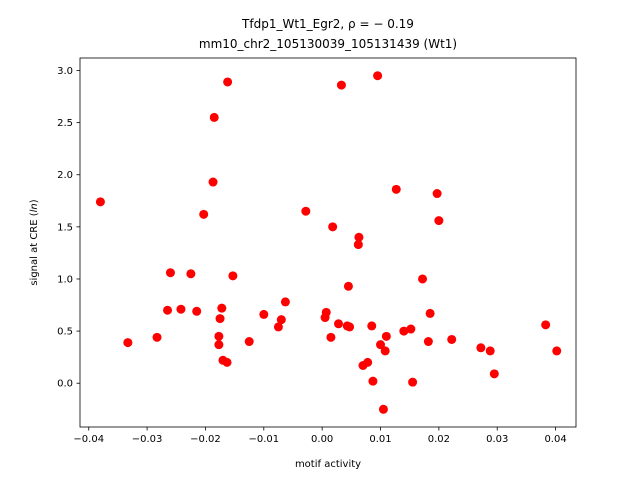  I want to click on y-tick-label-4: 2.0, so click(65, 175).